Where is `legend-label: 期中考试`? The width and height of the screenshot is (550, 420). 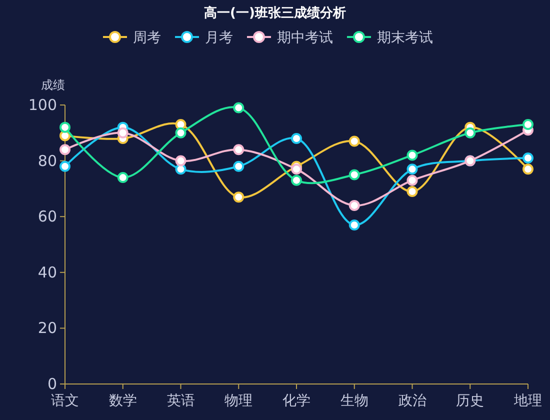 legend-label: 期中考试 is located at coordinates (305, 38).